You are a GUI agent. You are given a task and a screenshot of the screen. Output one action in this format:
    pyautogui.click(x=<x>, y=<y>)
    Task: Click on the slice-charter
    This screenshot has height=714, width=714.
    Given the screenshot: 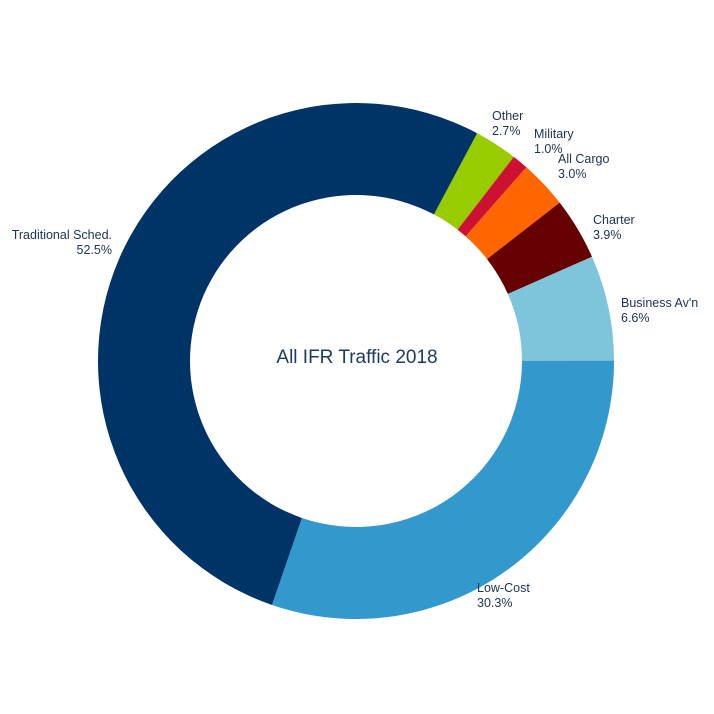 What is the action you would take?
    pyautogui.click(x=539, y=248)
    